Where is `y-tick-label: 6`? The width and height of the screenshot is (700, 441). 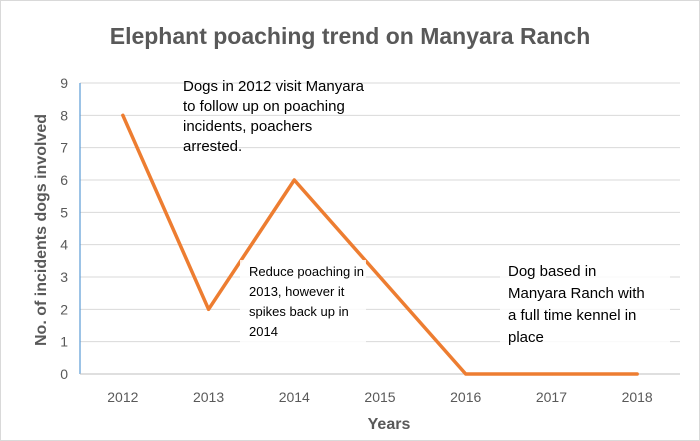 y-tick-label: 6 is located at coordinates (64, 180).